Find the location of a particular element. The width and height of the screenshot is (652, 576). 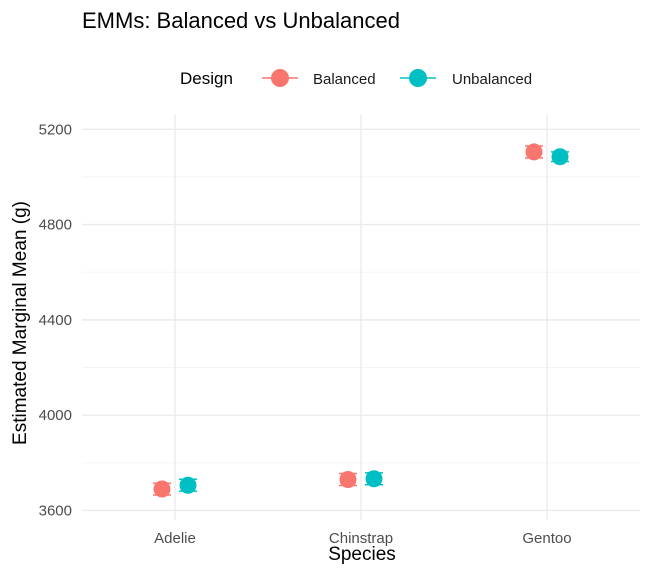

x-tick-labels: Adelie Chinstrap Gentoo is located at coordinates (362, 538).